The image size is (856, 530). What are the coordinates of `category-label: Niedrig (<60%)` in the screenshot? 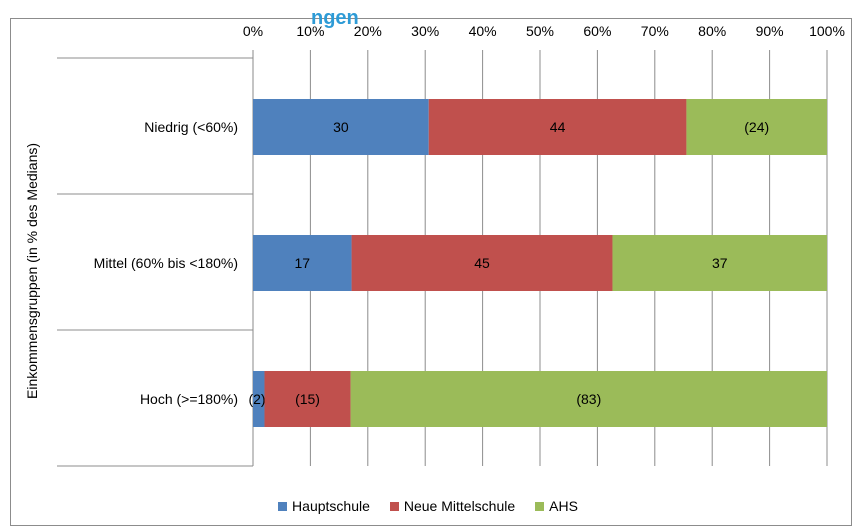 It's located at (191, 127).